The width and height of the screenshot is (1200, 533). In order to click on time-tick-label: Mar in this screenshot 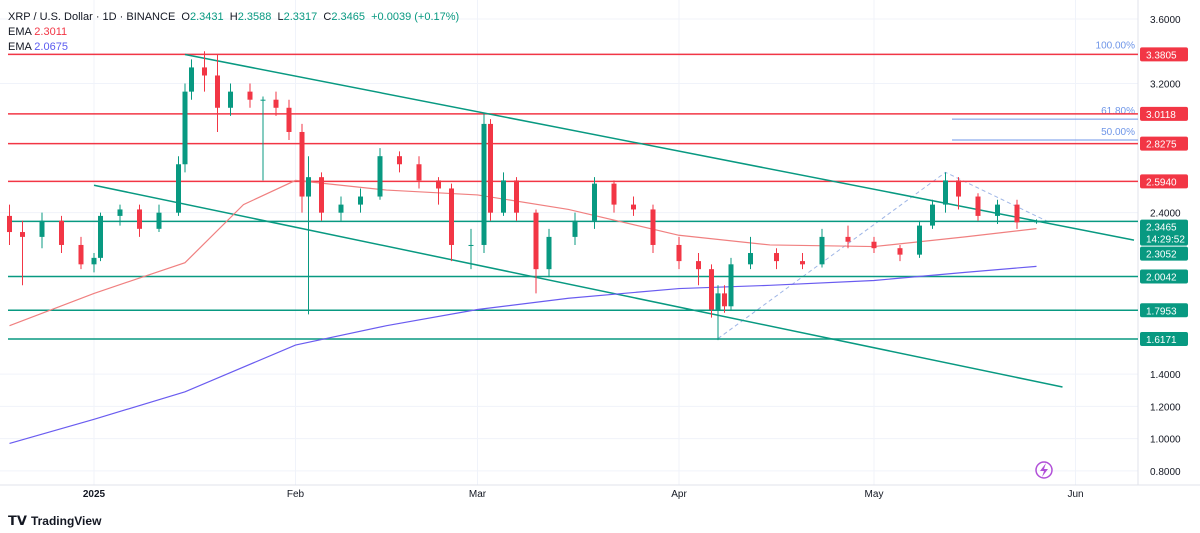, I will do `click(478, 494)`.